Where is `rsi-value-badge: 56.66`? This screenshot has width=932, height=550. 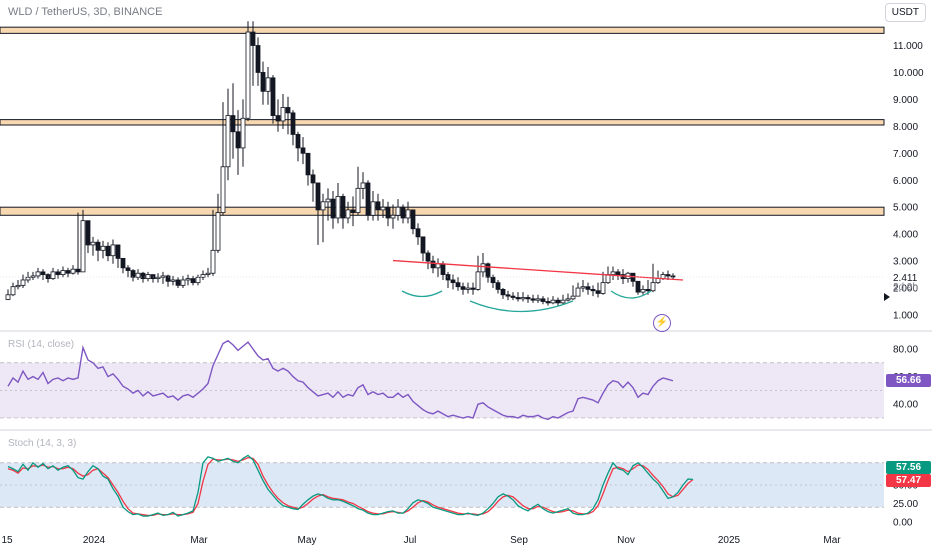
rsi-value-badge: 56.66 is located at coordinates (908, 380).